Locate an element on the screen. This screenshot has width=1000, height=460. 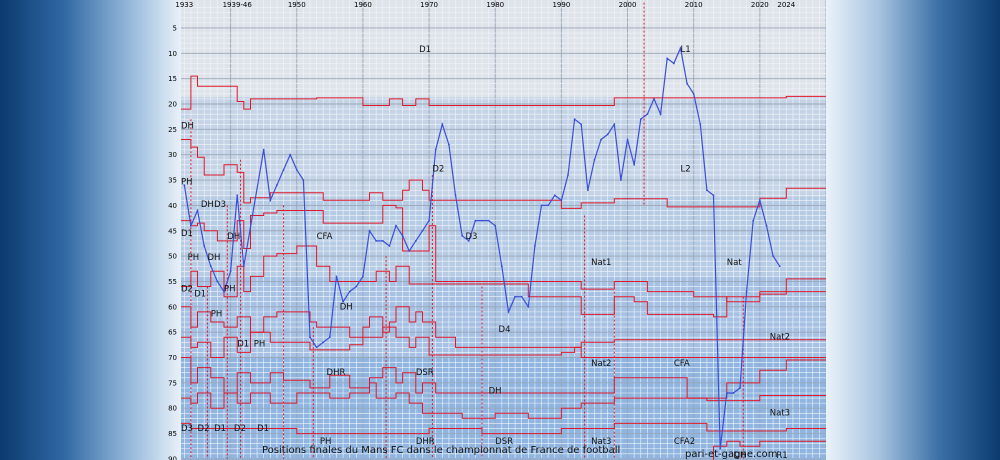
x-tick-label: 1990 is located at coordinates (561, 5).